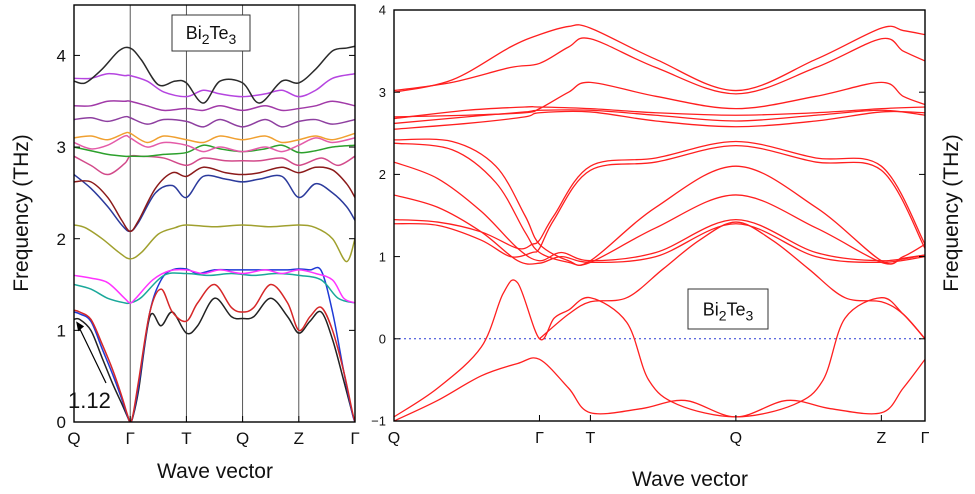 Image resolution: width=975 pixels, height=494 pixels. I want to click on y-tick-label: −1, so click(378, 421).